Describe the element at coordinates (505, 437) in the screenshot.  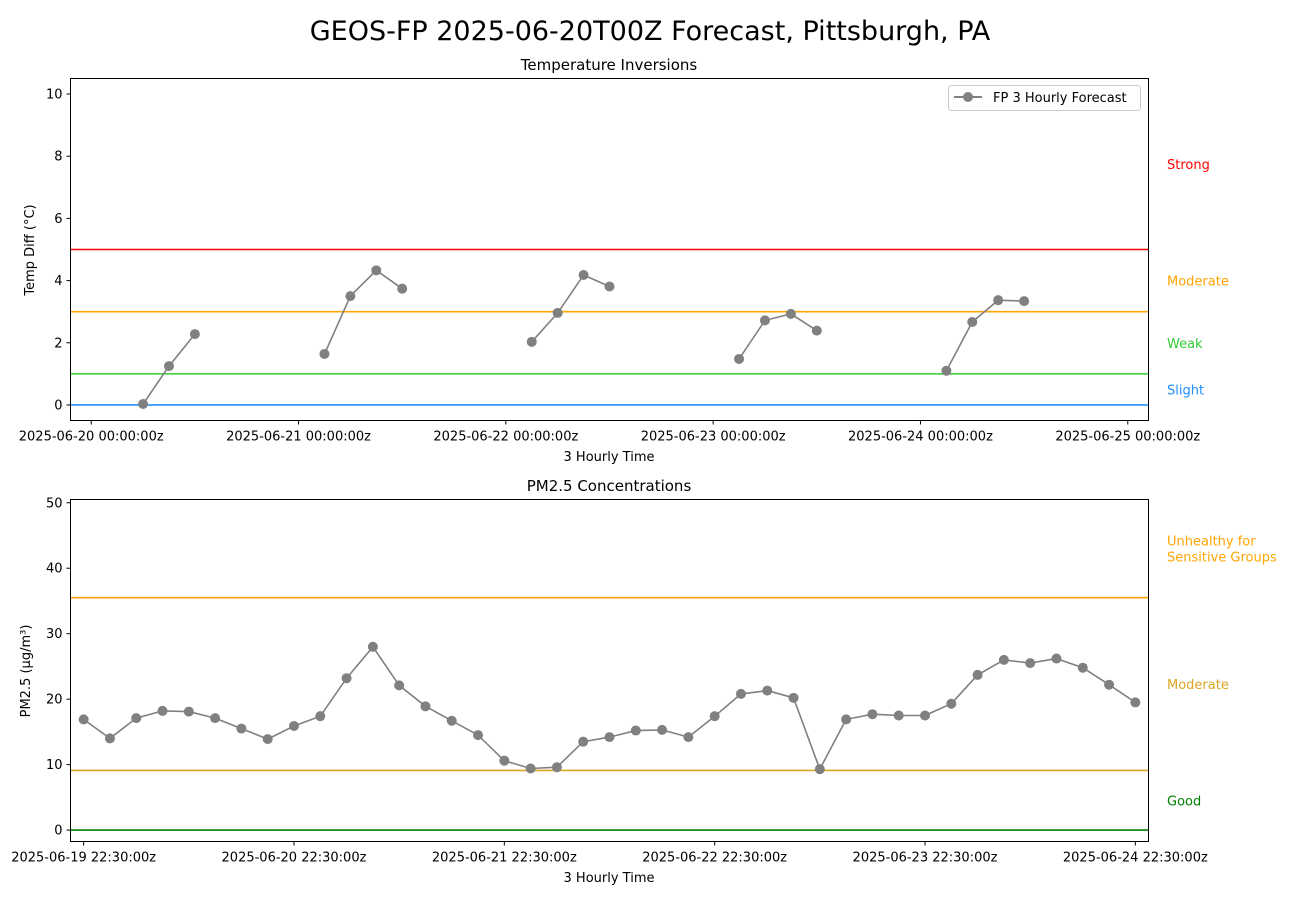
I see `x-tick-label: 2025-06-22 00:00:00z` at that location.